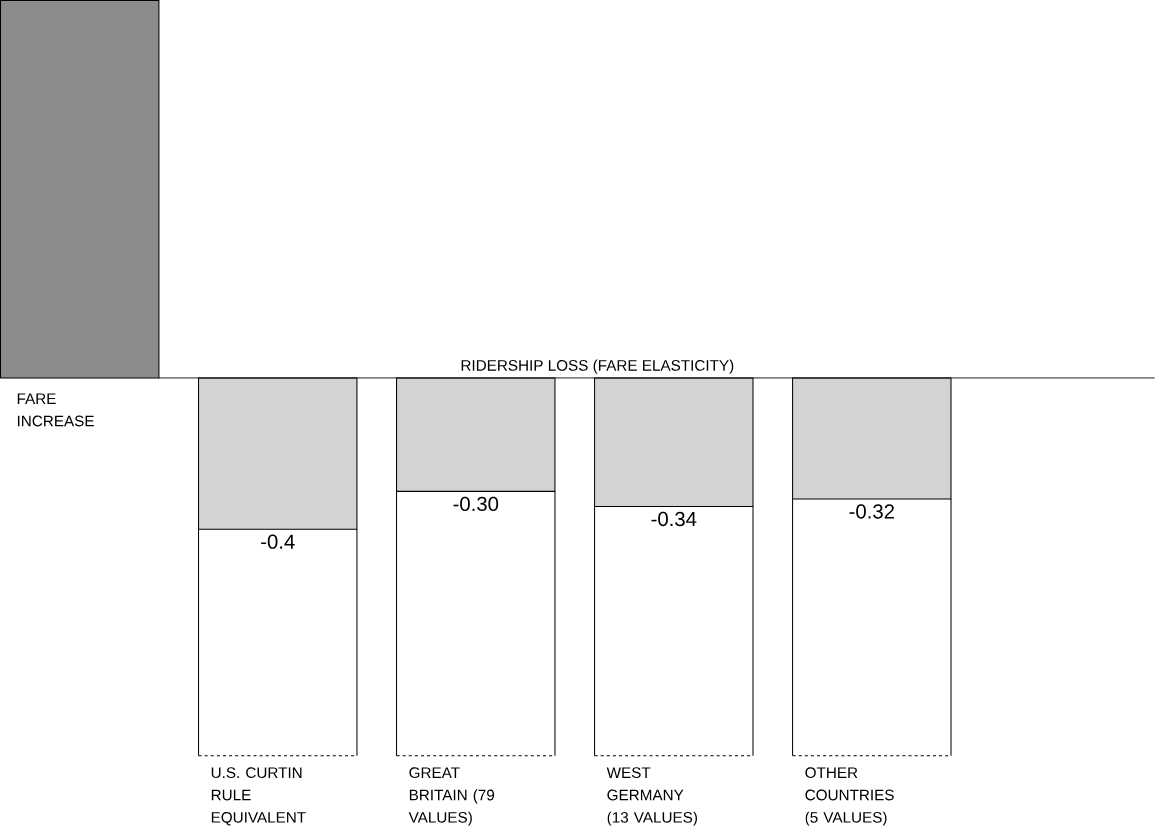  Describe the element at coordinates (55, 410) in the screenshot. I see `x-tick-label: FARE INCREASE` at that location.